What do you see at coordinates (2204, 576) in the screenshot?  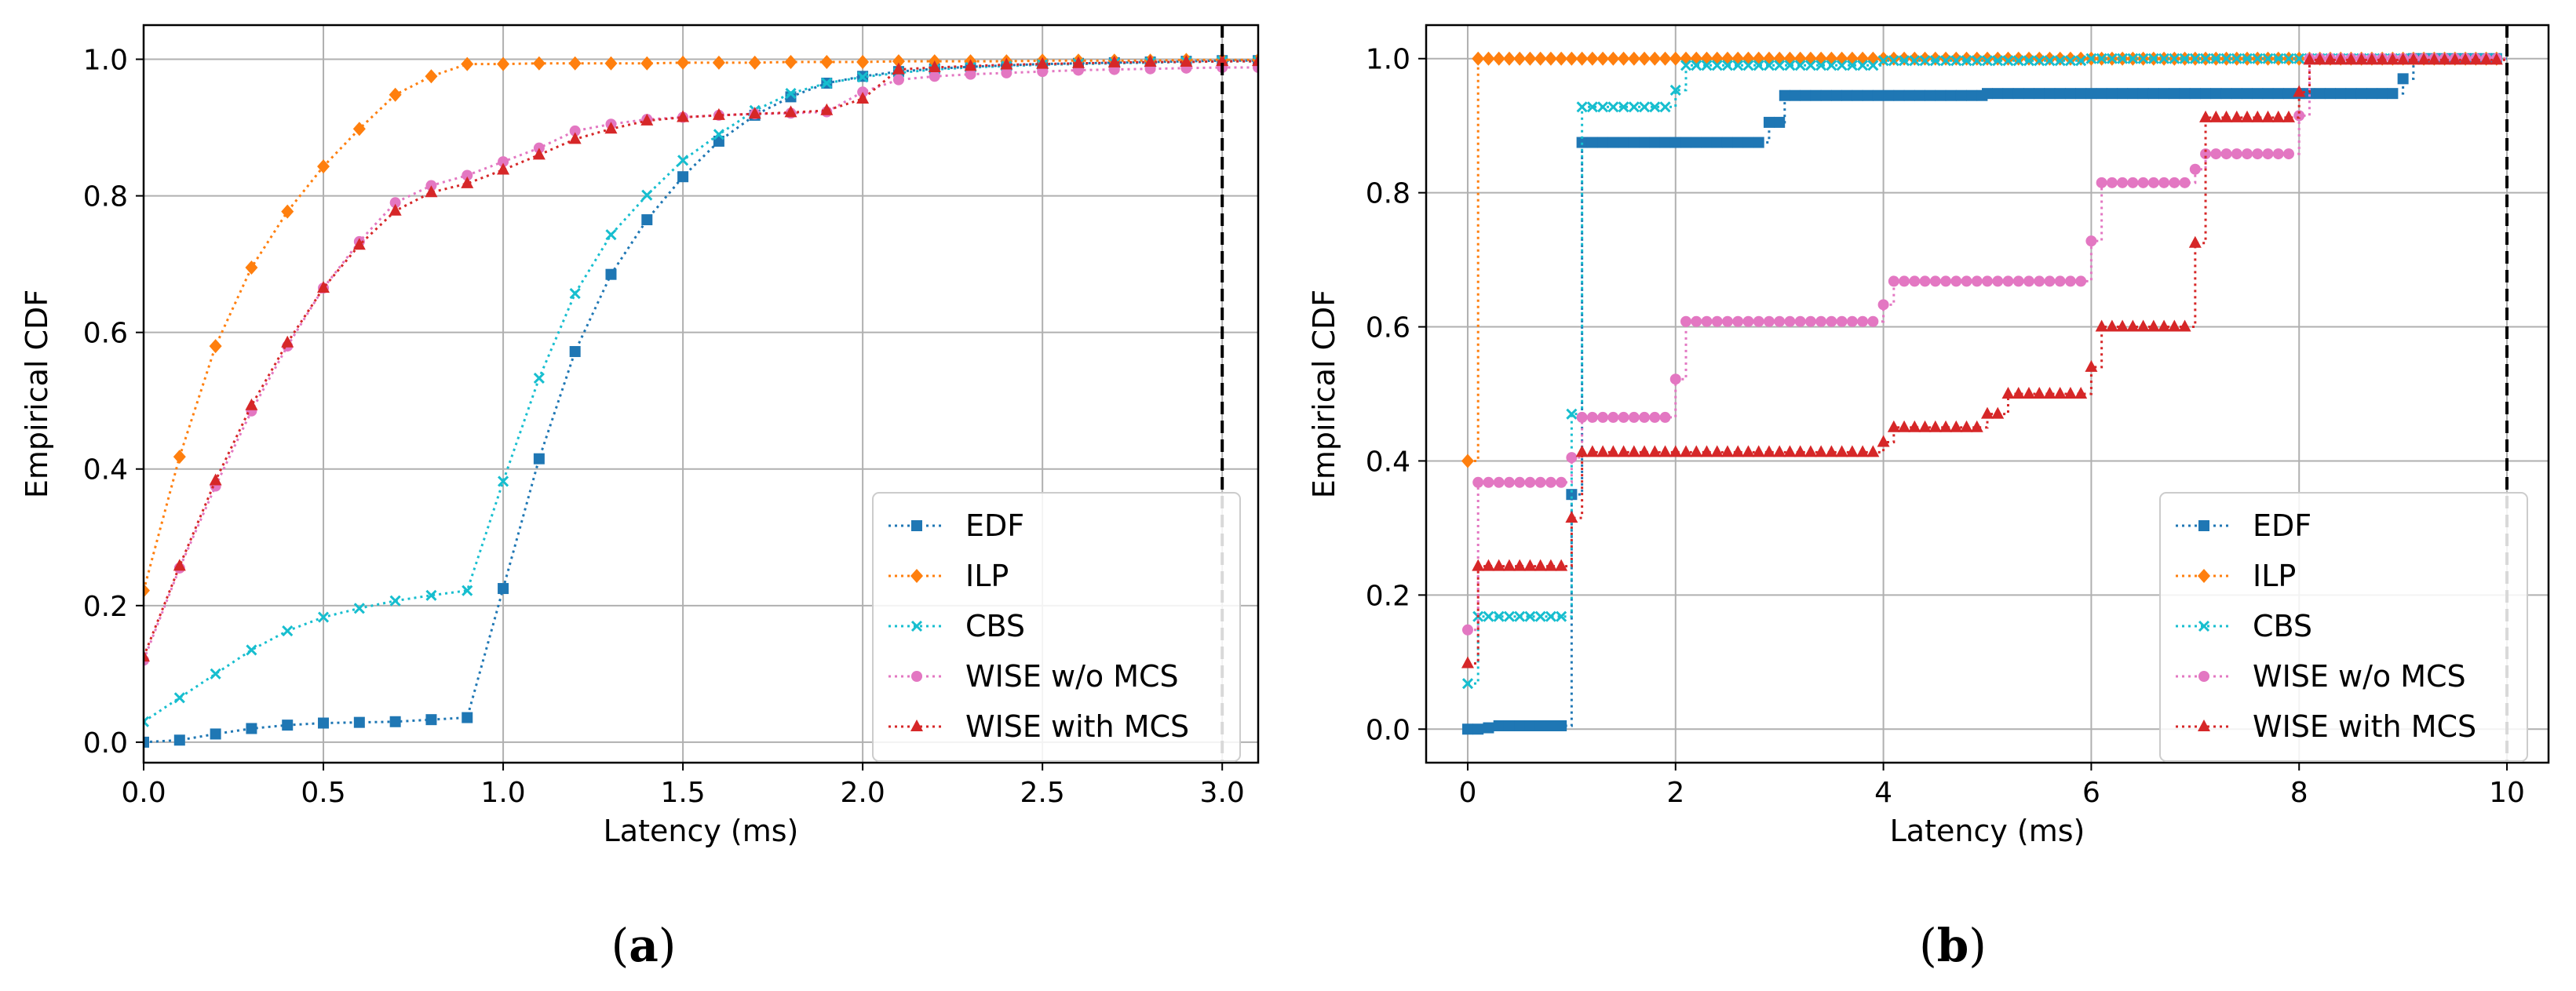 I see `legend-item-ilp-point` at bounding box center [2204, 576].